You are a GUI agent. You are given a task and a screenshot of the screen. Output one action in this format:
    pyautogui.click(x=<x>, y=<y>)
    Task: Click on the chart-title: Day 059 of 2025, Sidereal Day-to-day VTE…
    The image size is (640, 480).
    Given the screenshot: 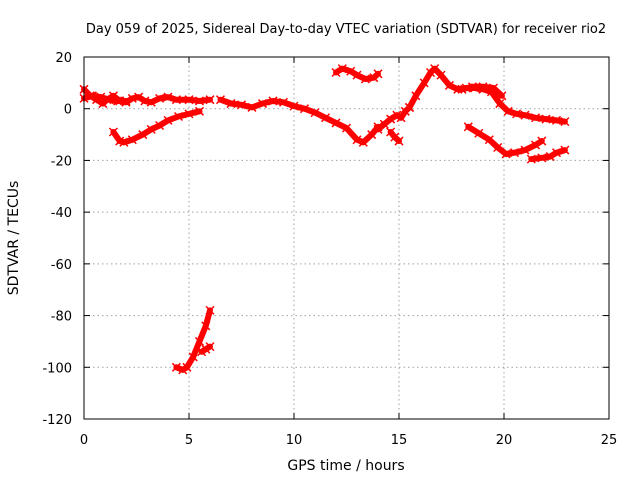 What is the action you would take?
    pyautogui.click(x=346, y=29)
    